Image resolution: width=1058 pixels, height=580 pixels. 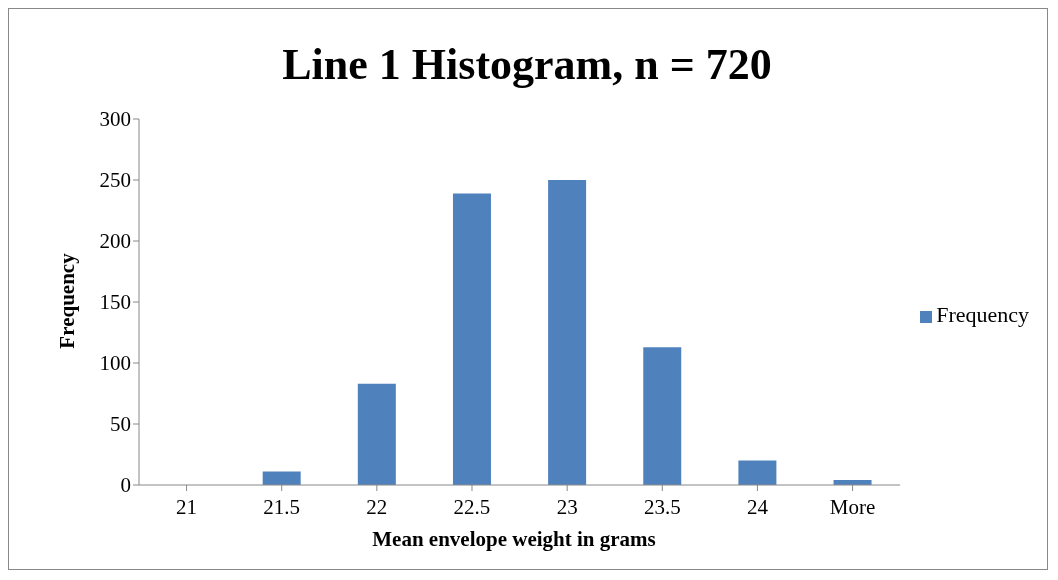 What do you see at coordinates (662, 506) in the screenshot?
I see `x-tick-label: 23.5` at bounding box center [662, 506].